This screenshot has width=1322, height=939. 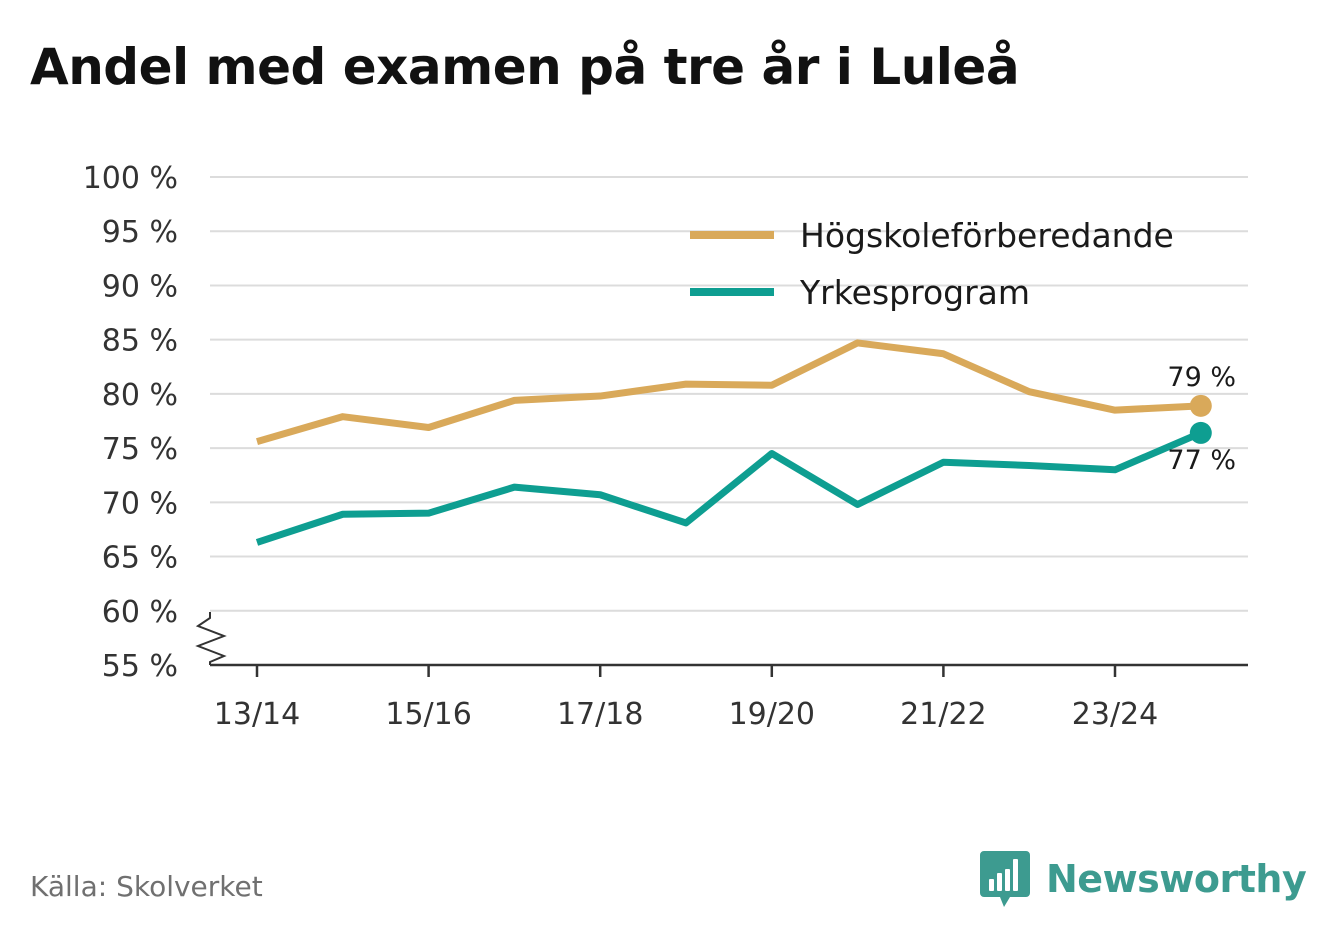 I want to click on newsworthy-logo: Newsworthy, so click(x=1143, y=879).